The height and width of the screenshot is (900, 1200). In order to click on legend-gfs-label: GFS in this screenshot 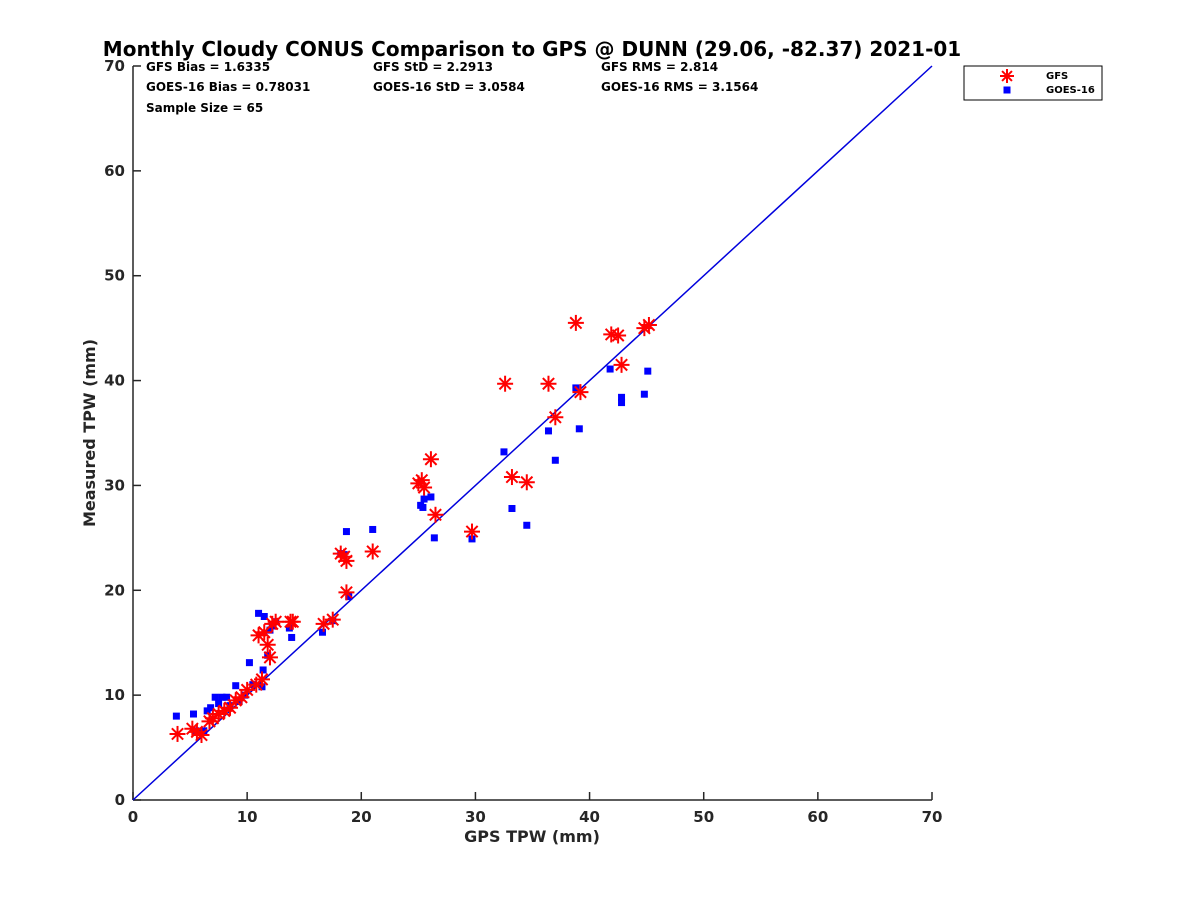, I will do `click(1057, 76)`.